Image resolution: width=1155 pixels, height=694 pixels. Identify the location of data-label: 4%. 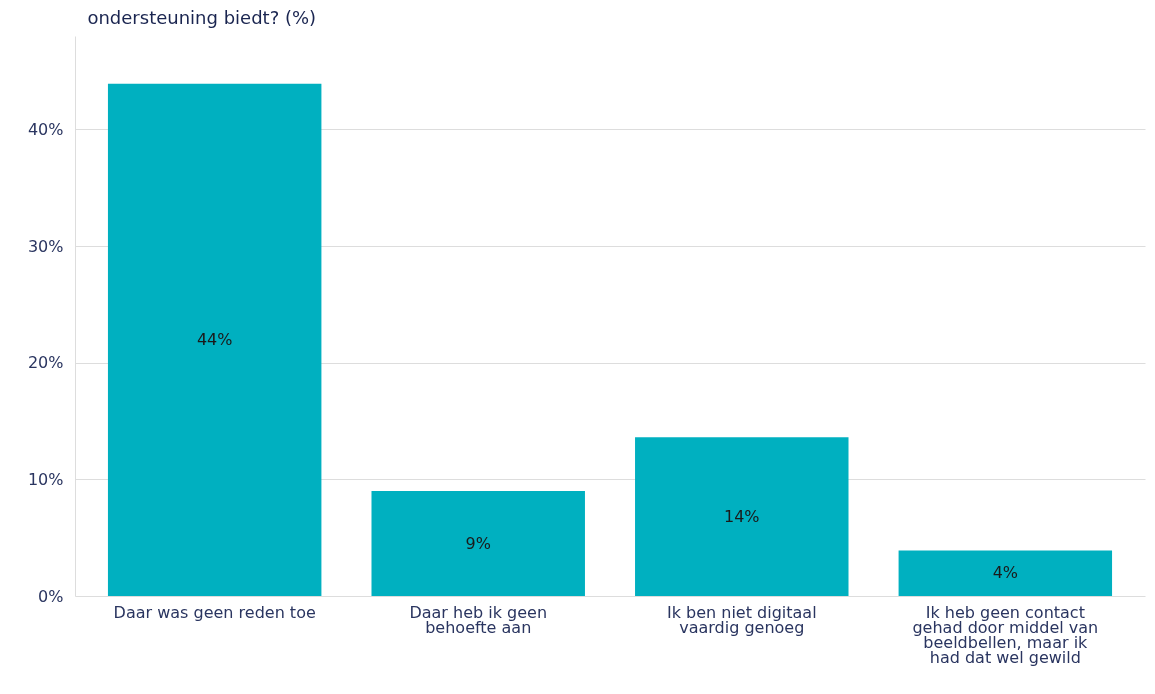
(1005, 573).